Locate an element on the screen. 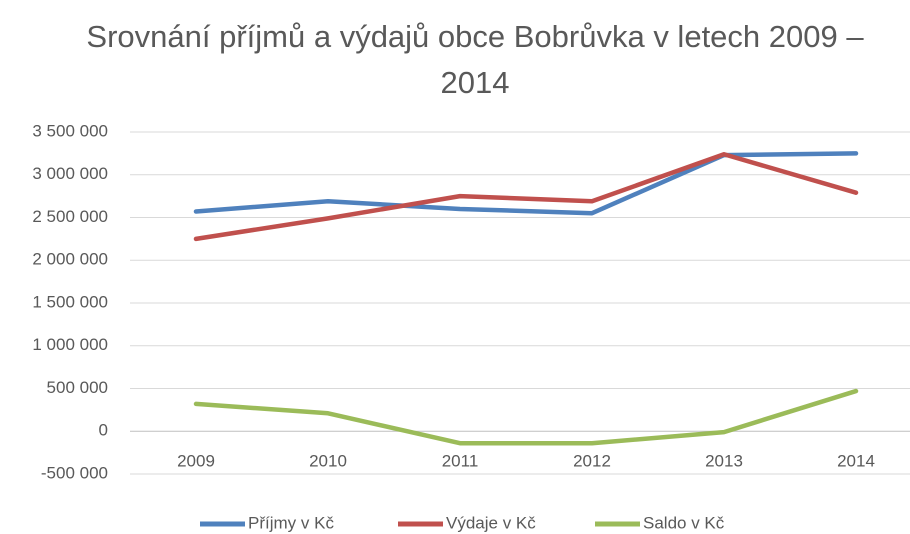  x-tick-label: 2012 is located at coordinates (592, 461).